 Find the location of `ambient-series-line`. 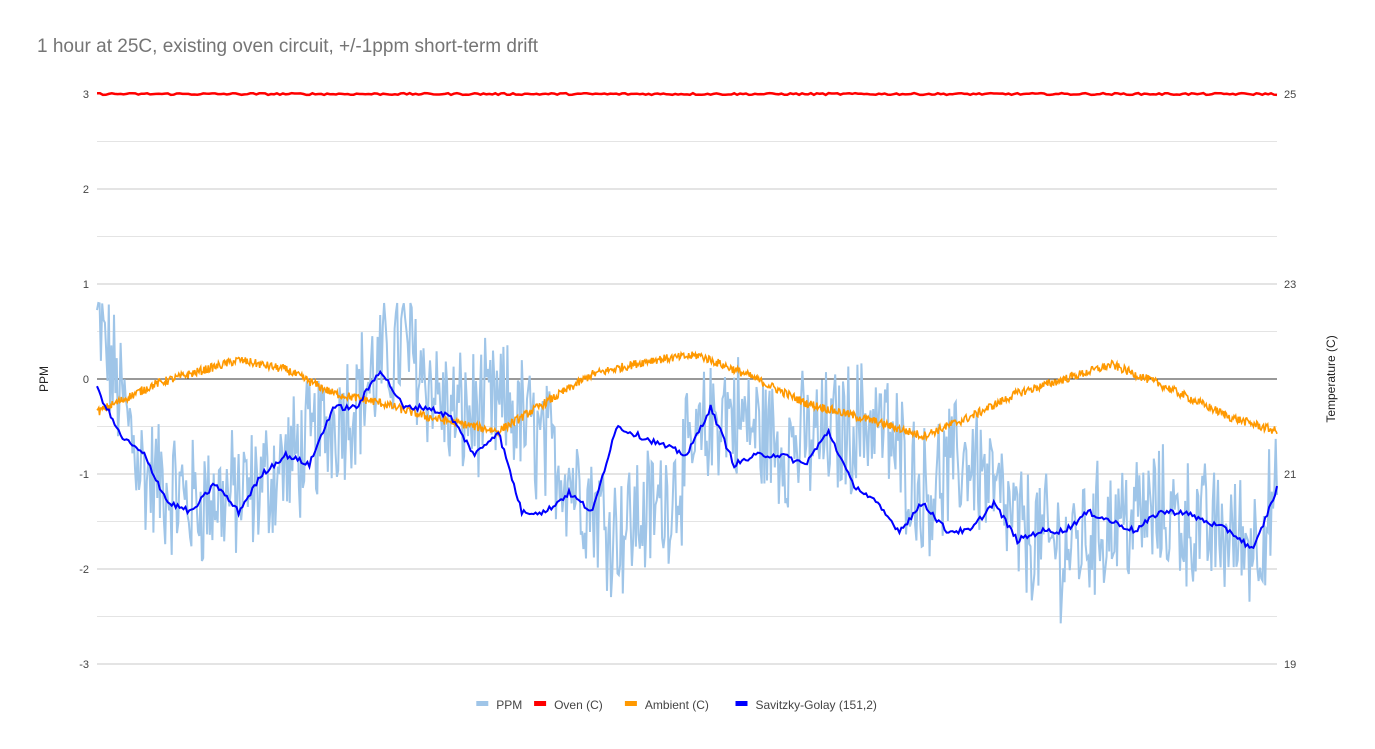

ambient-series-line is located at coordinates (687, 396).